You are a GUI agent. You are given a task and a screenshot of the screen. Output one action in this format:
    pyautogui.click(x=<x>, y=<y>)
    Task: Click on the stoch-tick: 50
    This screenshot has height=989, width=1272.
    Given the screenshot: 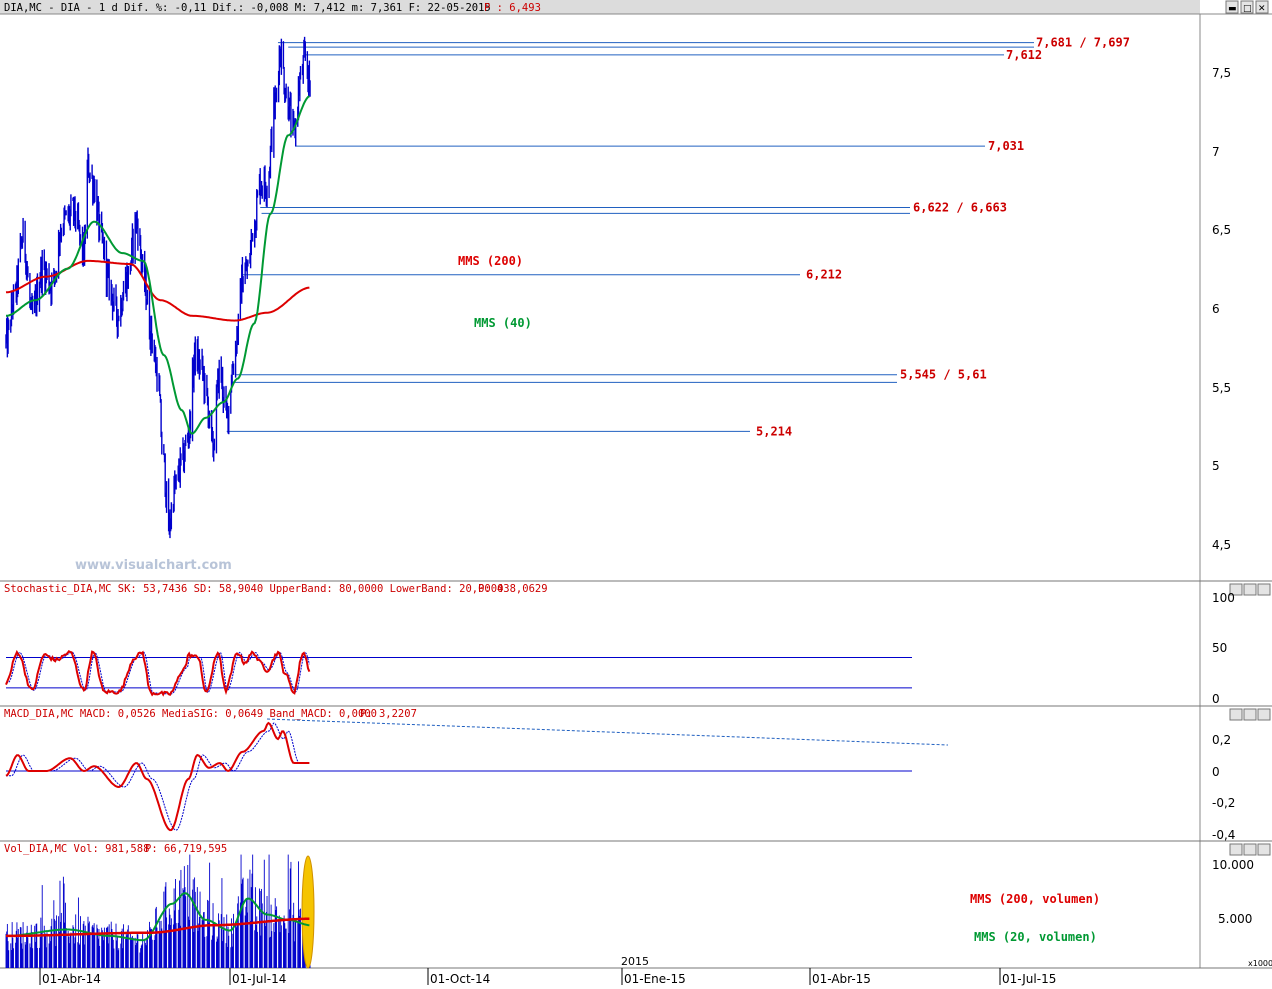 What is the action you would take?
    pyautogui.click(x=1219, y=648)
    